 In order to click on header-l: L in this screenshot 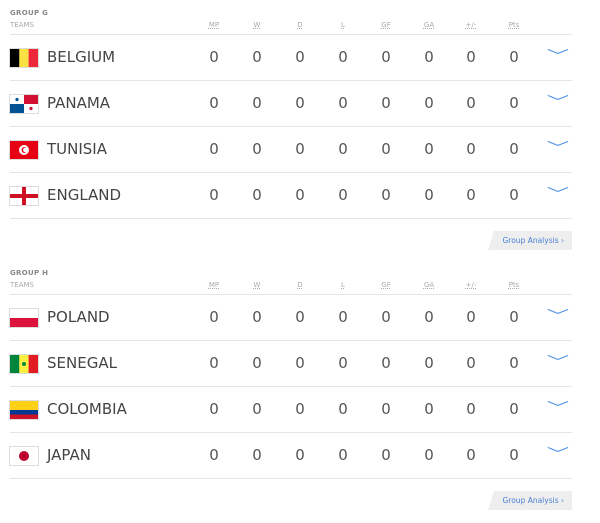, I will do `click(343, 285)`.